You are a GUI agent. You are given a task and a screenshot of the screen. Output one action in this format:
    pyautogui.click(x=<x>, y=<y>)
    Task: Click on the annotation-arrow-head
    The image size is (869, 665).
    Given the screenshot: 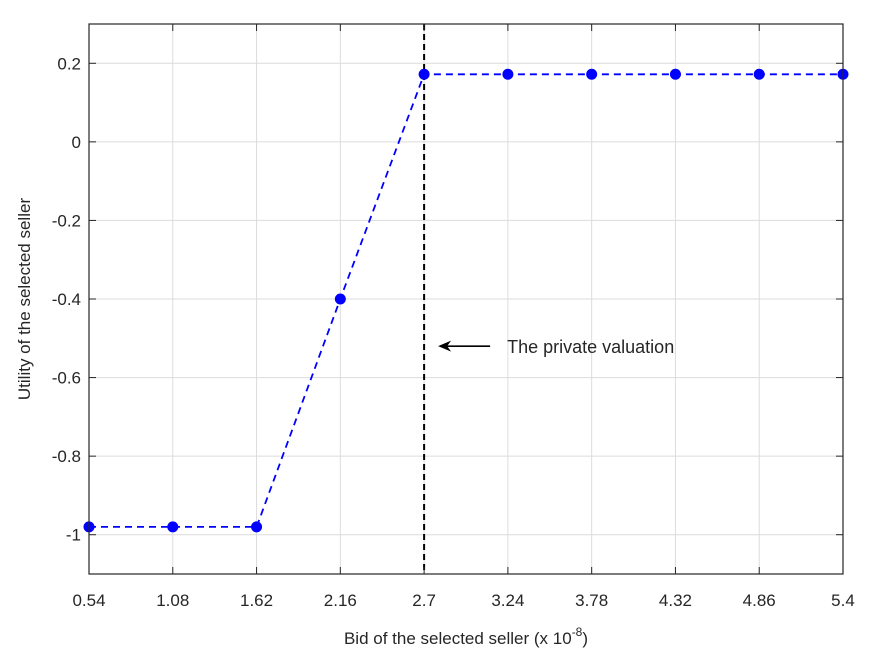 What is the action you would take?
    pyautogui.click(x=445, y=346)
    